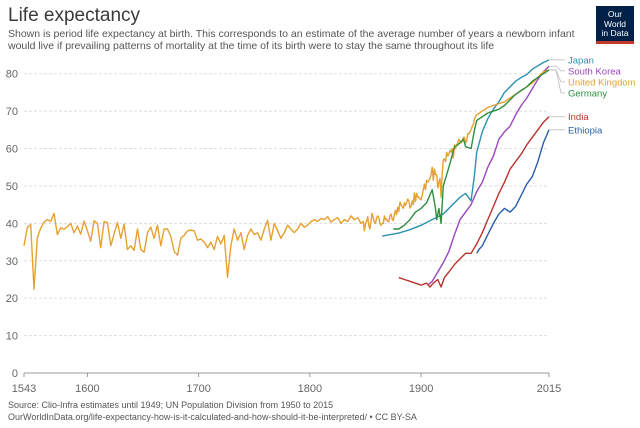  Describe the element at coordinates (87, 389) in the screenshot. I see `x-tick-label: 1600` at that location.